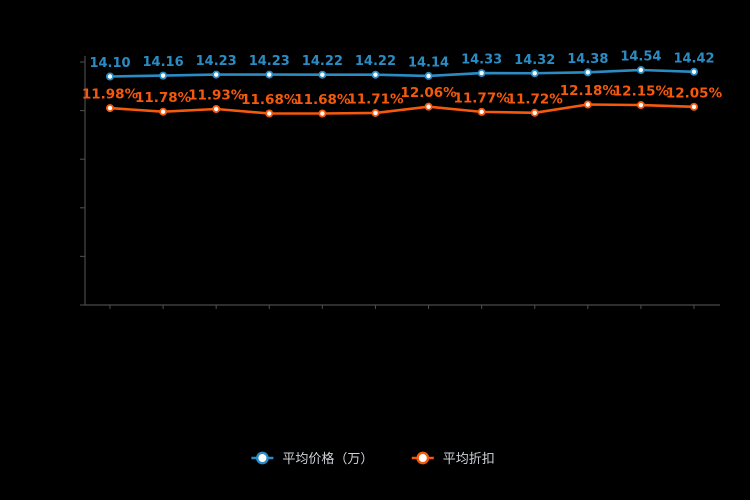 This screenshot has height=500, width=750. Describe the element at coordinates (693, 58) in the screenshot. I see `data-point-label: 14.42` at that location.